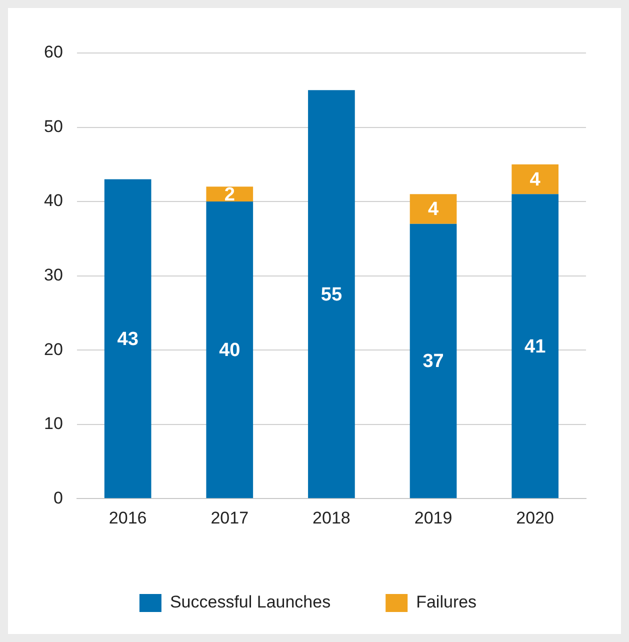  What do you see at coordinates (53, 200) in the screenshot?
I see `y-tick-label: 40` at bounding box center [53, 200].